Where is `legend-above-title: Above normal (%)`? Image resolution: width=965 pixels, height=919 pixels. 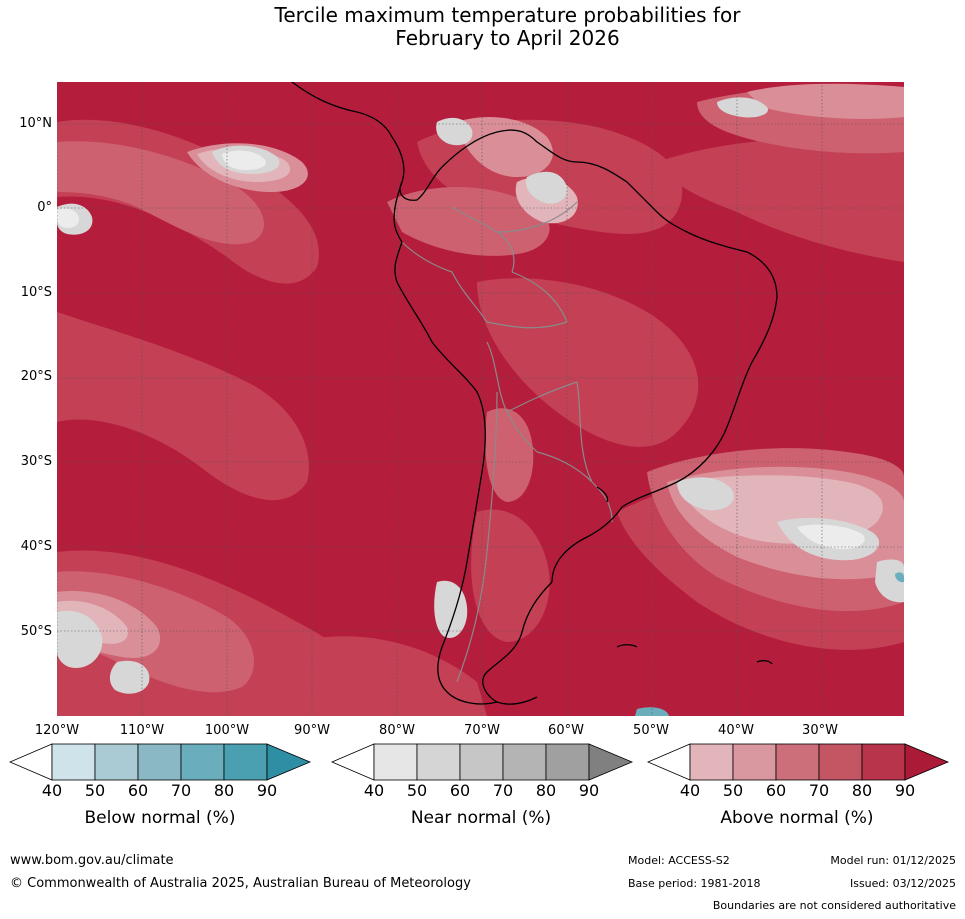 legend-above-title: Above normal (%) is located at coordinates (797, 818).